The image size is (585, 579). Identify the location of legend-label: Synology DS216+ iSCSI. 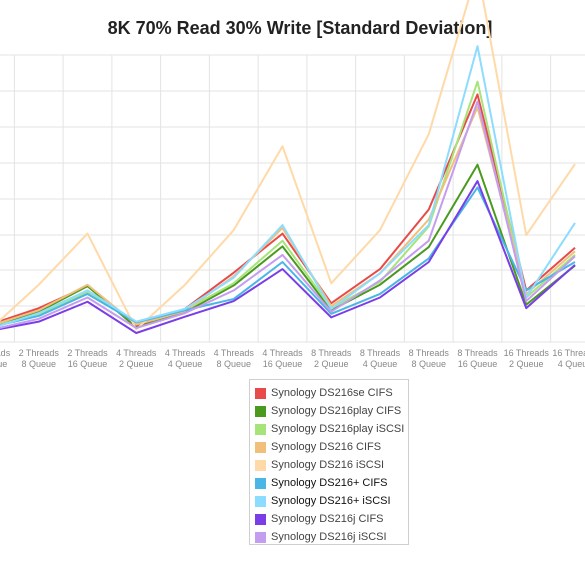
(331, 501).